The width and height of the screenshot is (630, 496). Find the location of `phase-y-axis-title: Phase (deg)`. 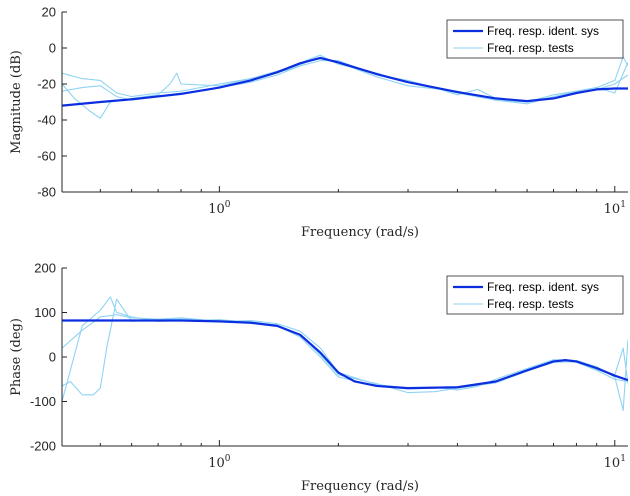

phase-y-axis-title: Phase (deg) is located at coordinates (16, 357).